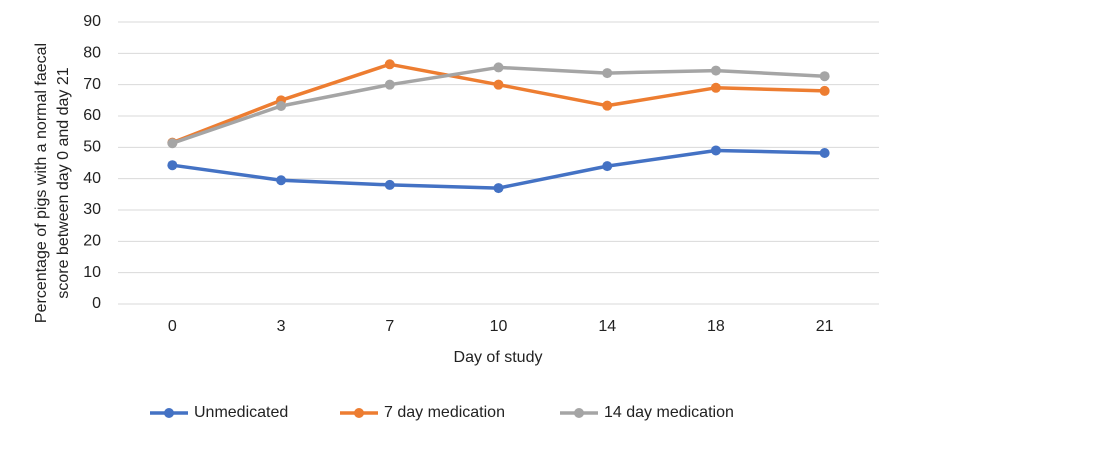 This screenshot has width=1100, height=450. Describe the element at coordinates (498, 357) in the screenshot. I see `x-axis-title: Day of study` at that location.